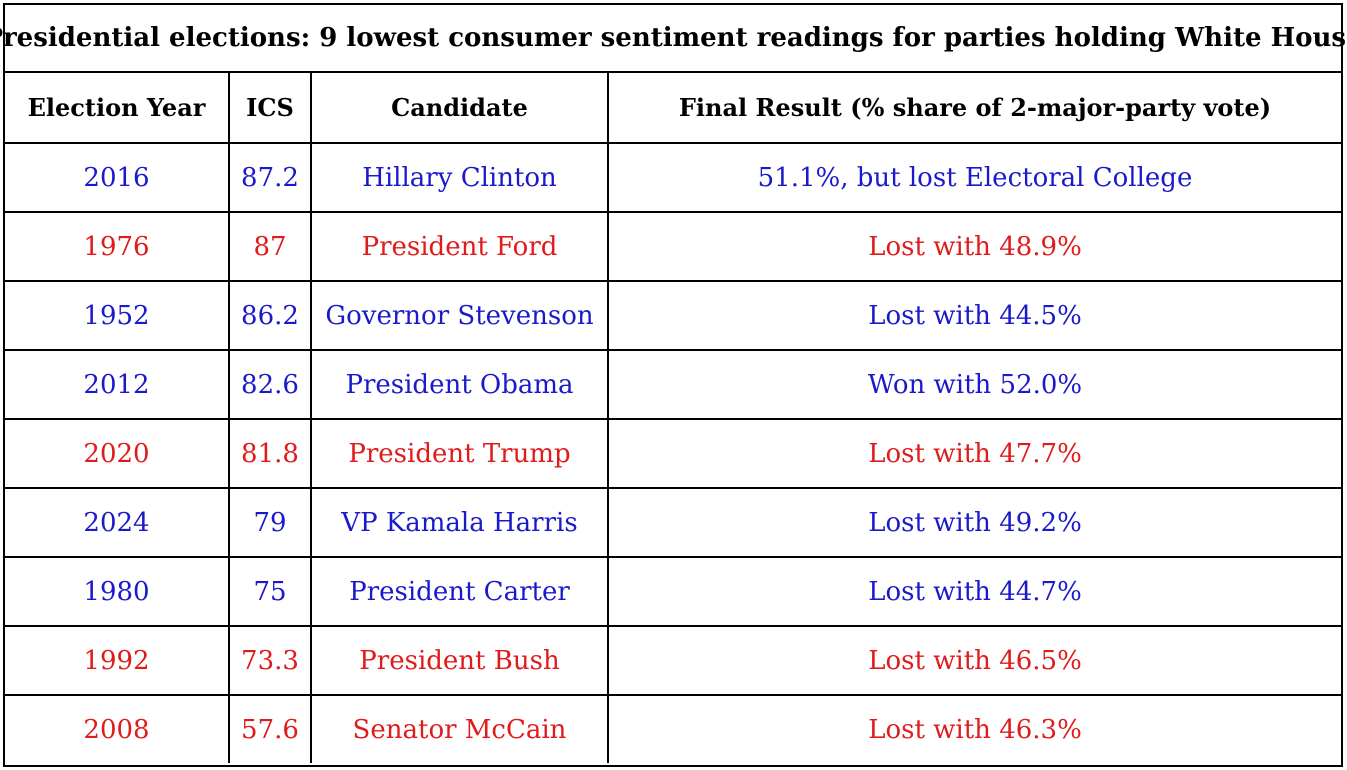 The height and width of the screenshot is (770, 1347). What do you see at coordinates (459, 177) in the screenshot?
I see `cell-candidate: Hillary Clinton` at bounding box center [459, 177].